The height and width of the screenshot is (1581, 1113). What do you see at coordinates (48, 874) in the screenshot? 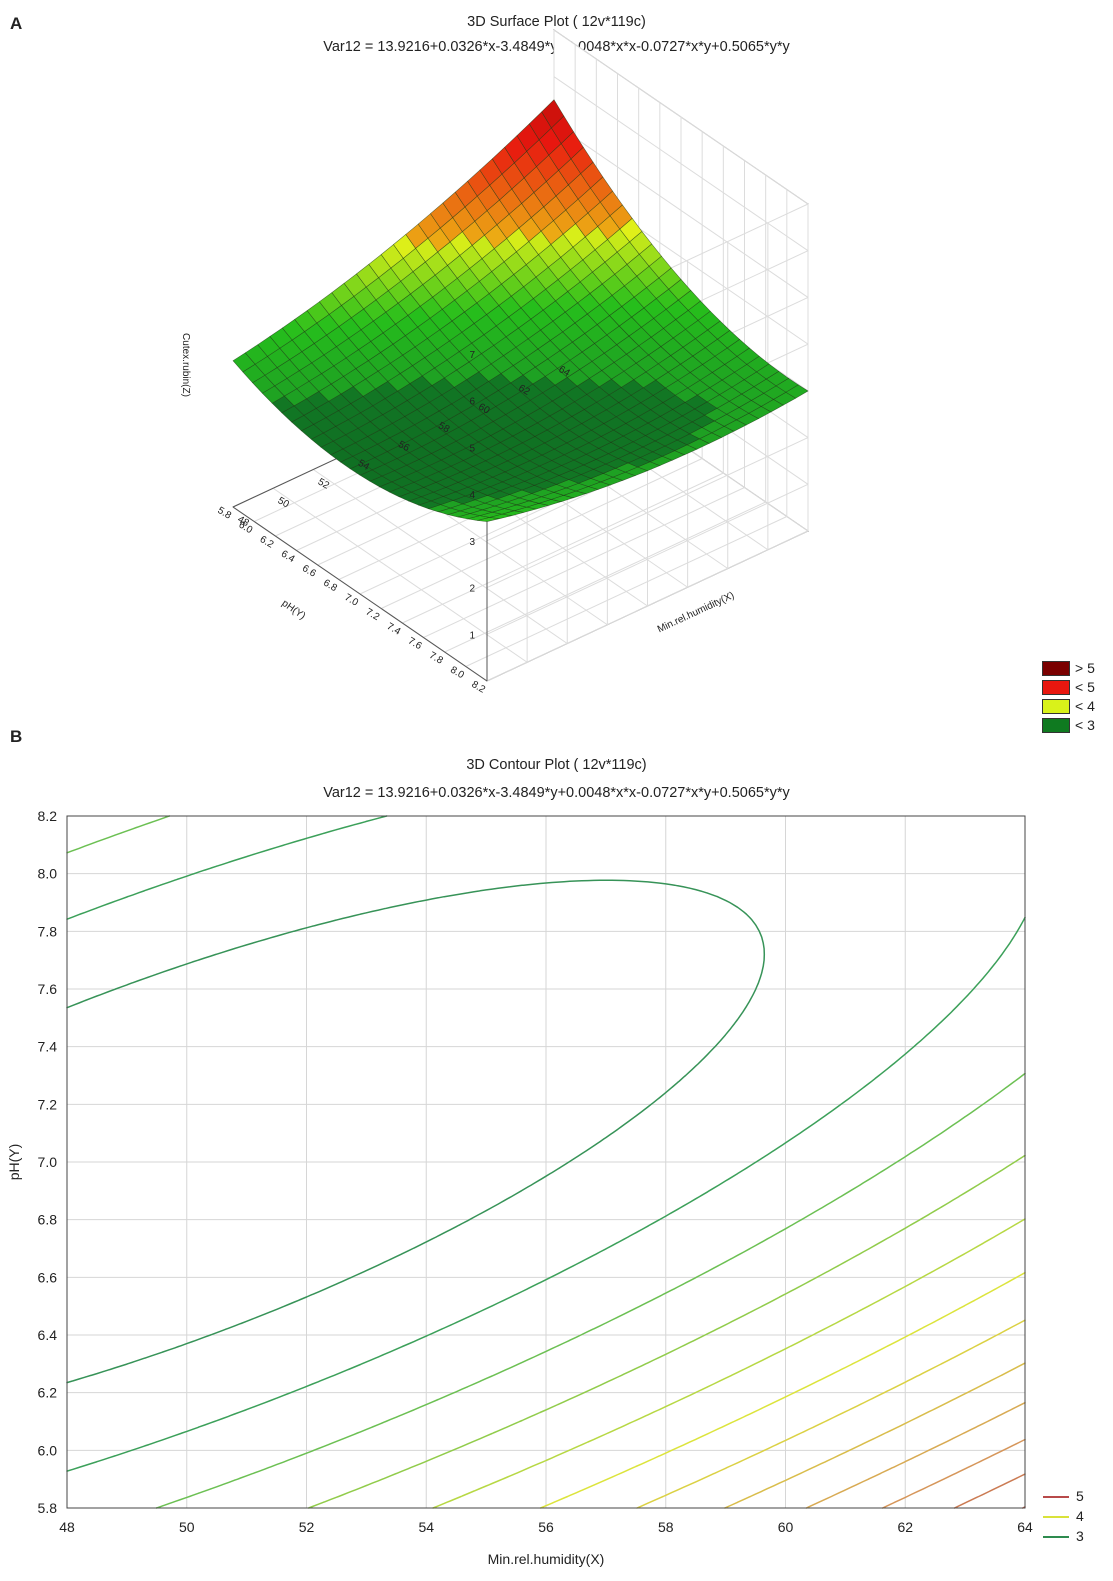
I see `contour-y-tick-label: 8.0` at bounding box center [48, 874].